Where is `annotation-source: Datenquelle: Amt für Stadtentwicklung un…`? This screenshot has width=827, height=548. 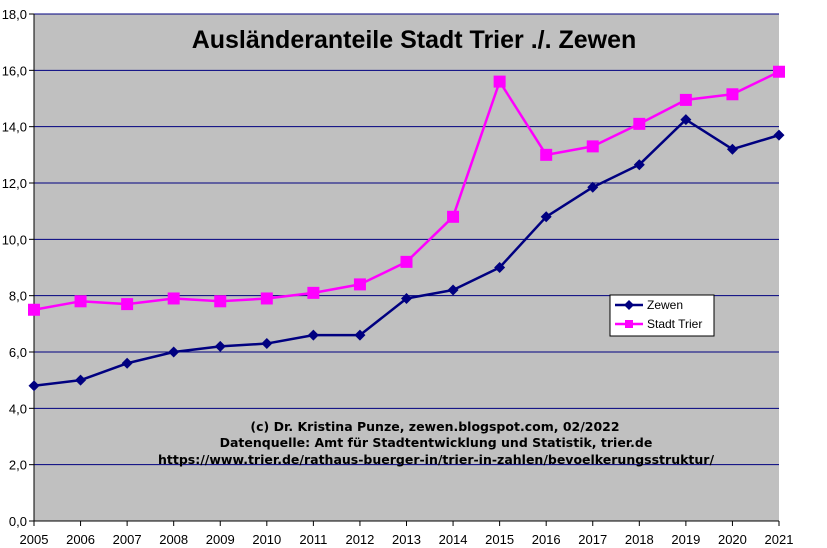
annotation-source: Datenquelle: Amt für Stadtentwicklung un… is located at coordinates (436, 442).